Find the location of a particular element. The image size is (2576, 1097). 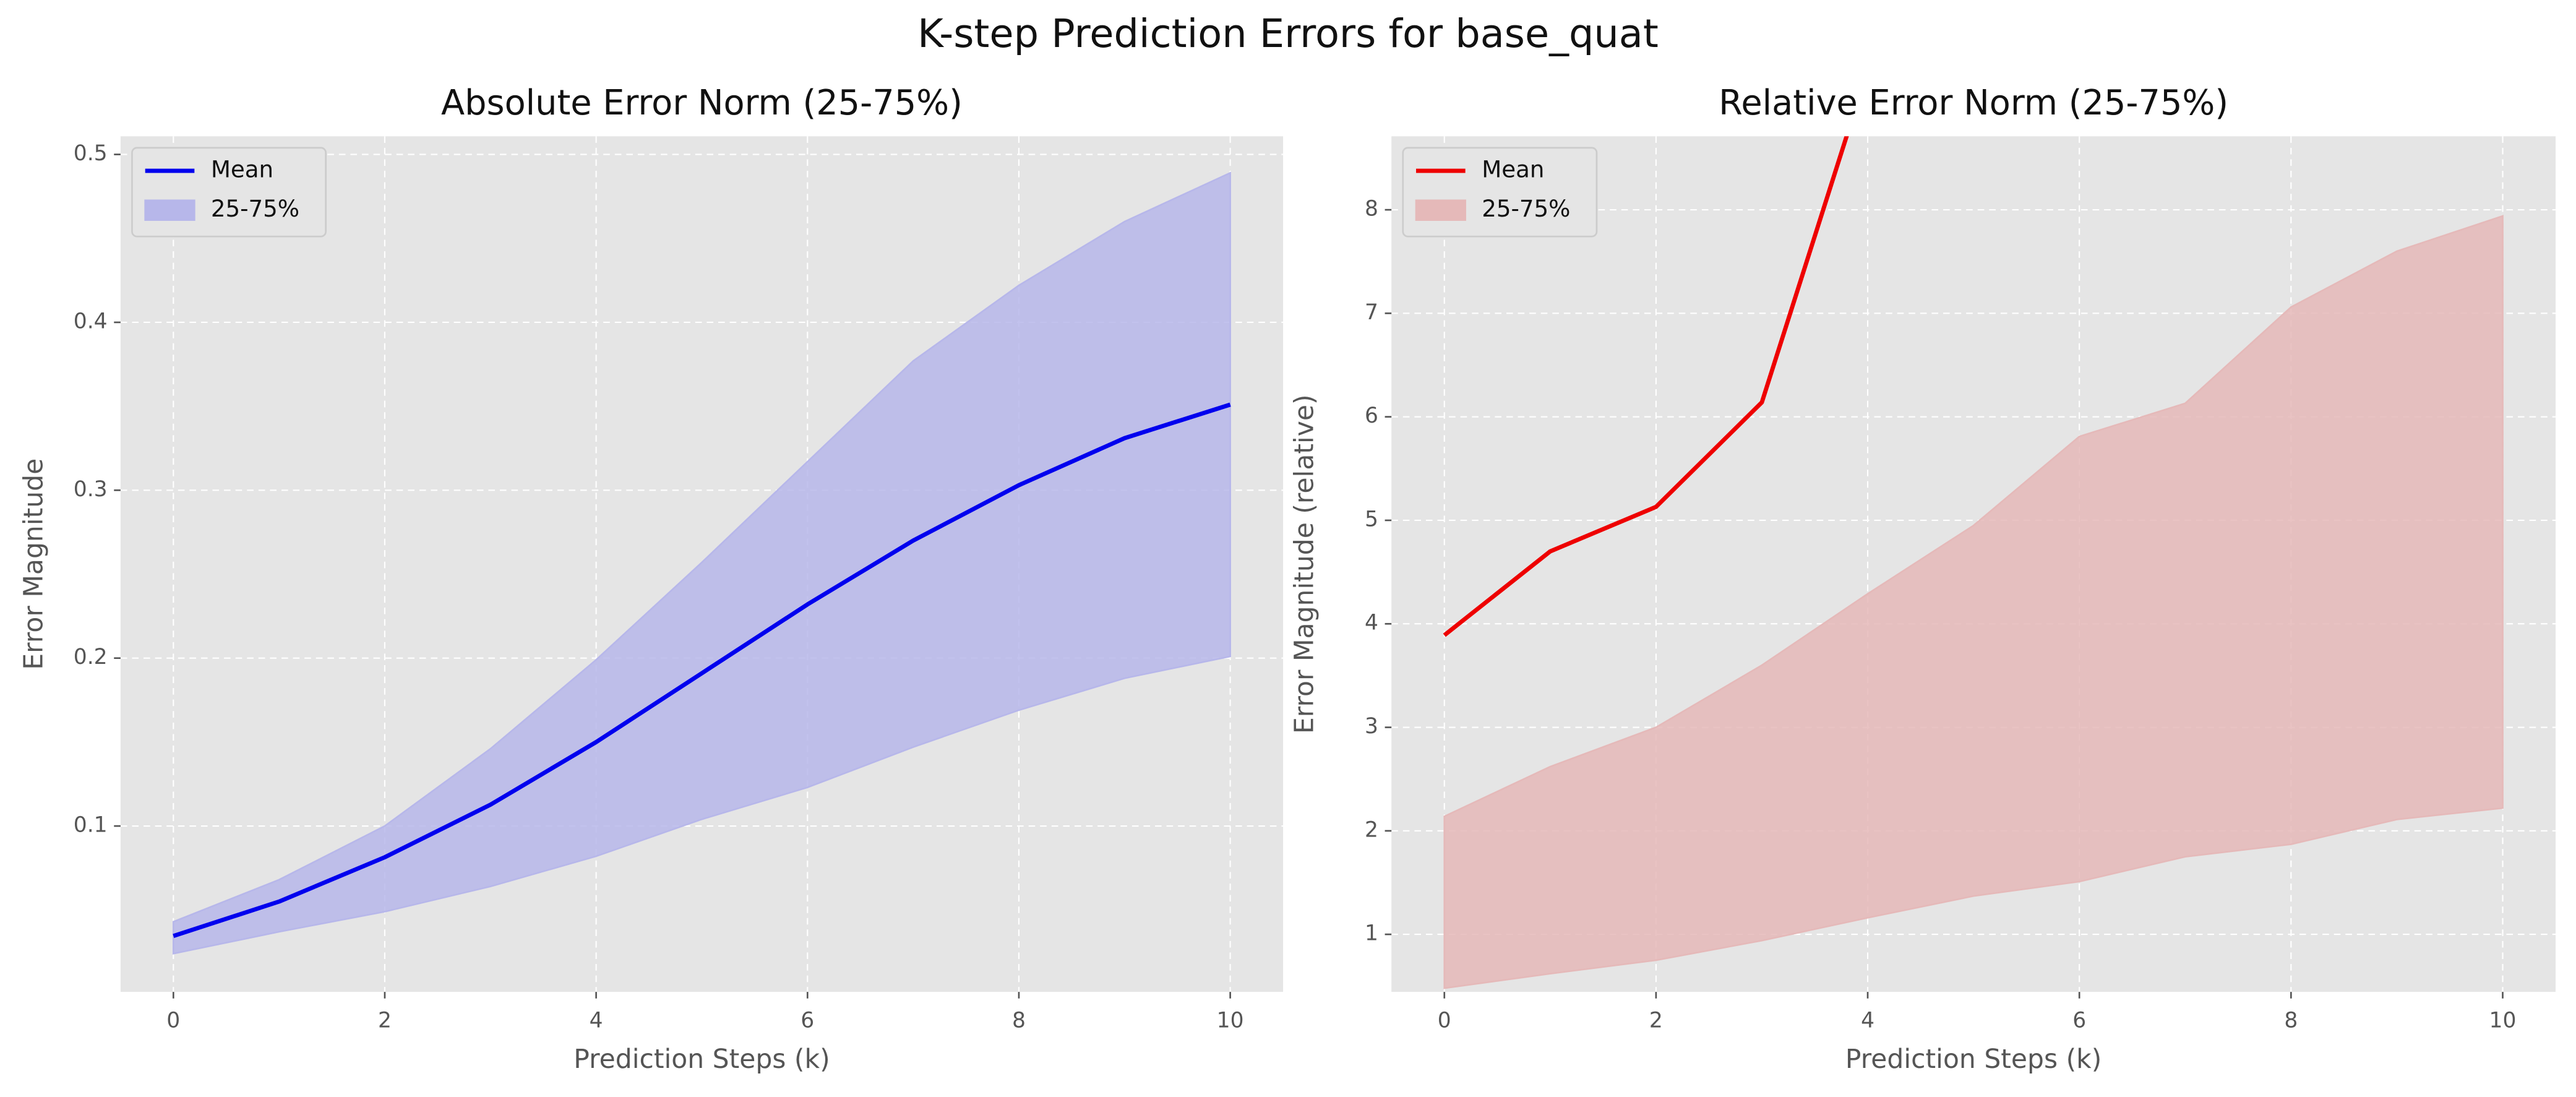

subplot-title: Absolute Error Norm (25-75%) is located at coordinates (702, 103).